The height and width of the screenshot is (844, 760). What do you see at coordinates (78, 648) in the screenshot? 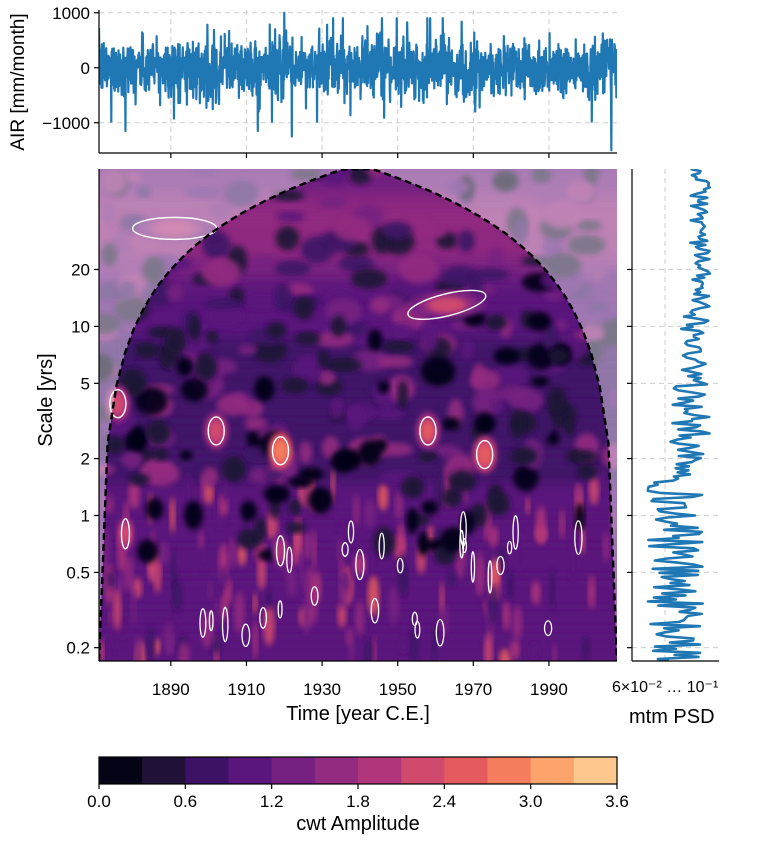
I see `wavelet-y-tick-label: 0.2` at bounding box center [78, 648].